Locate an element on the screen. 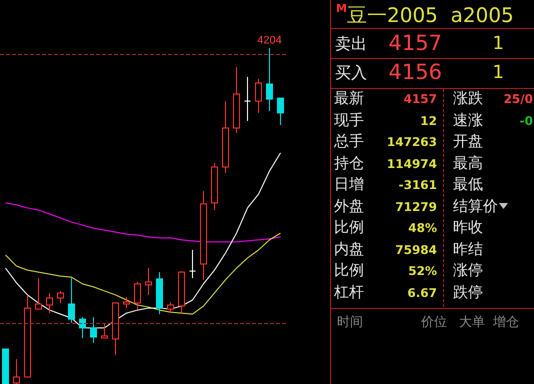  text: 昨结 is located at coordinates (468, 249).